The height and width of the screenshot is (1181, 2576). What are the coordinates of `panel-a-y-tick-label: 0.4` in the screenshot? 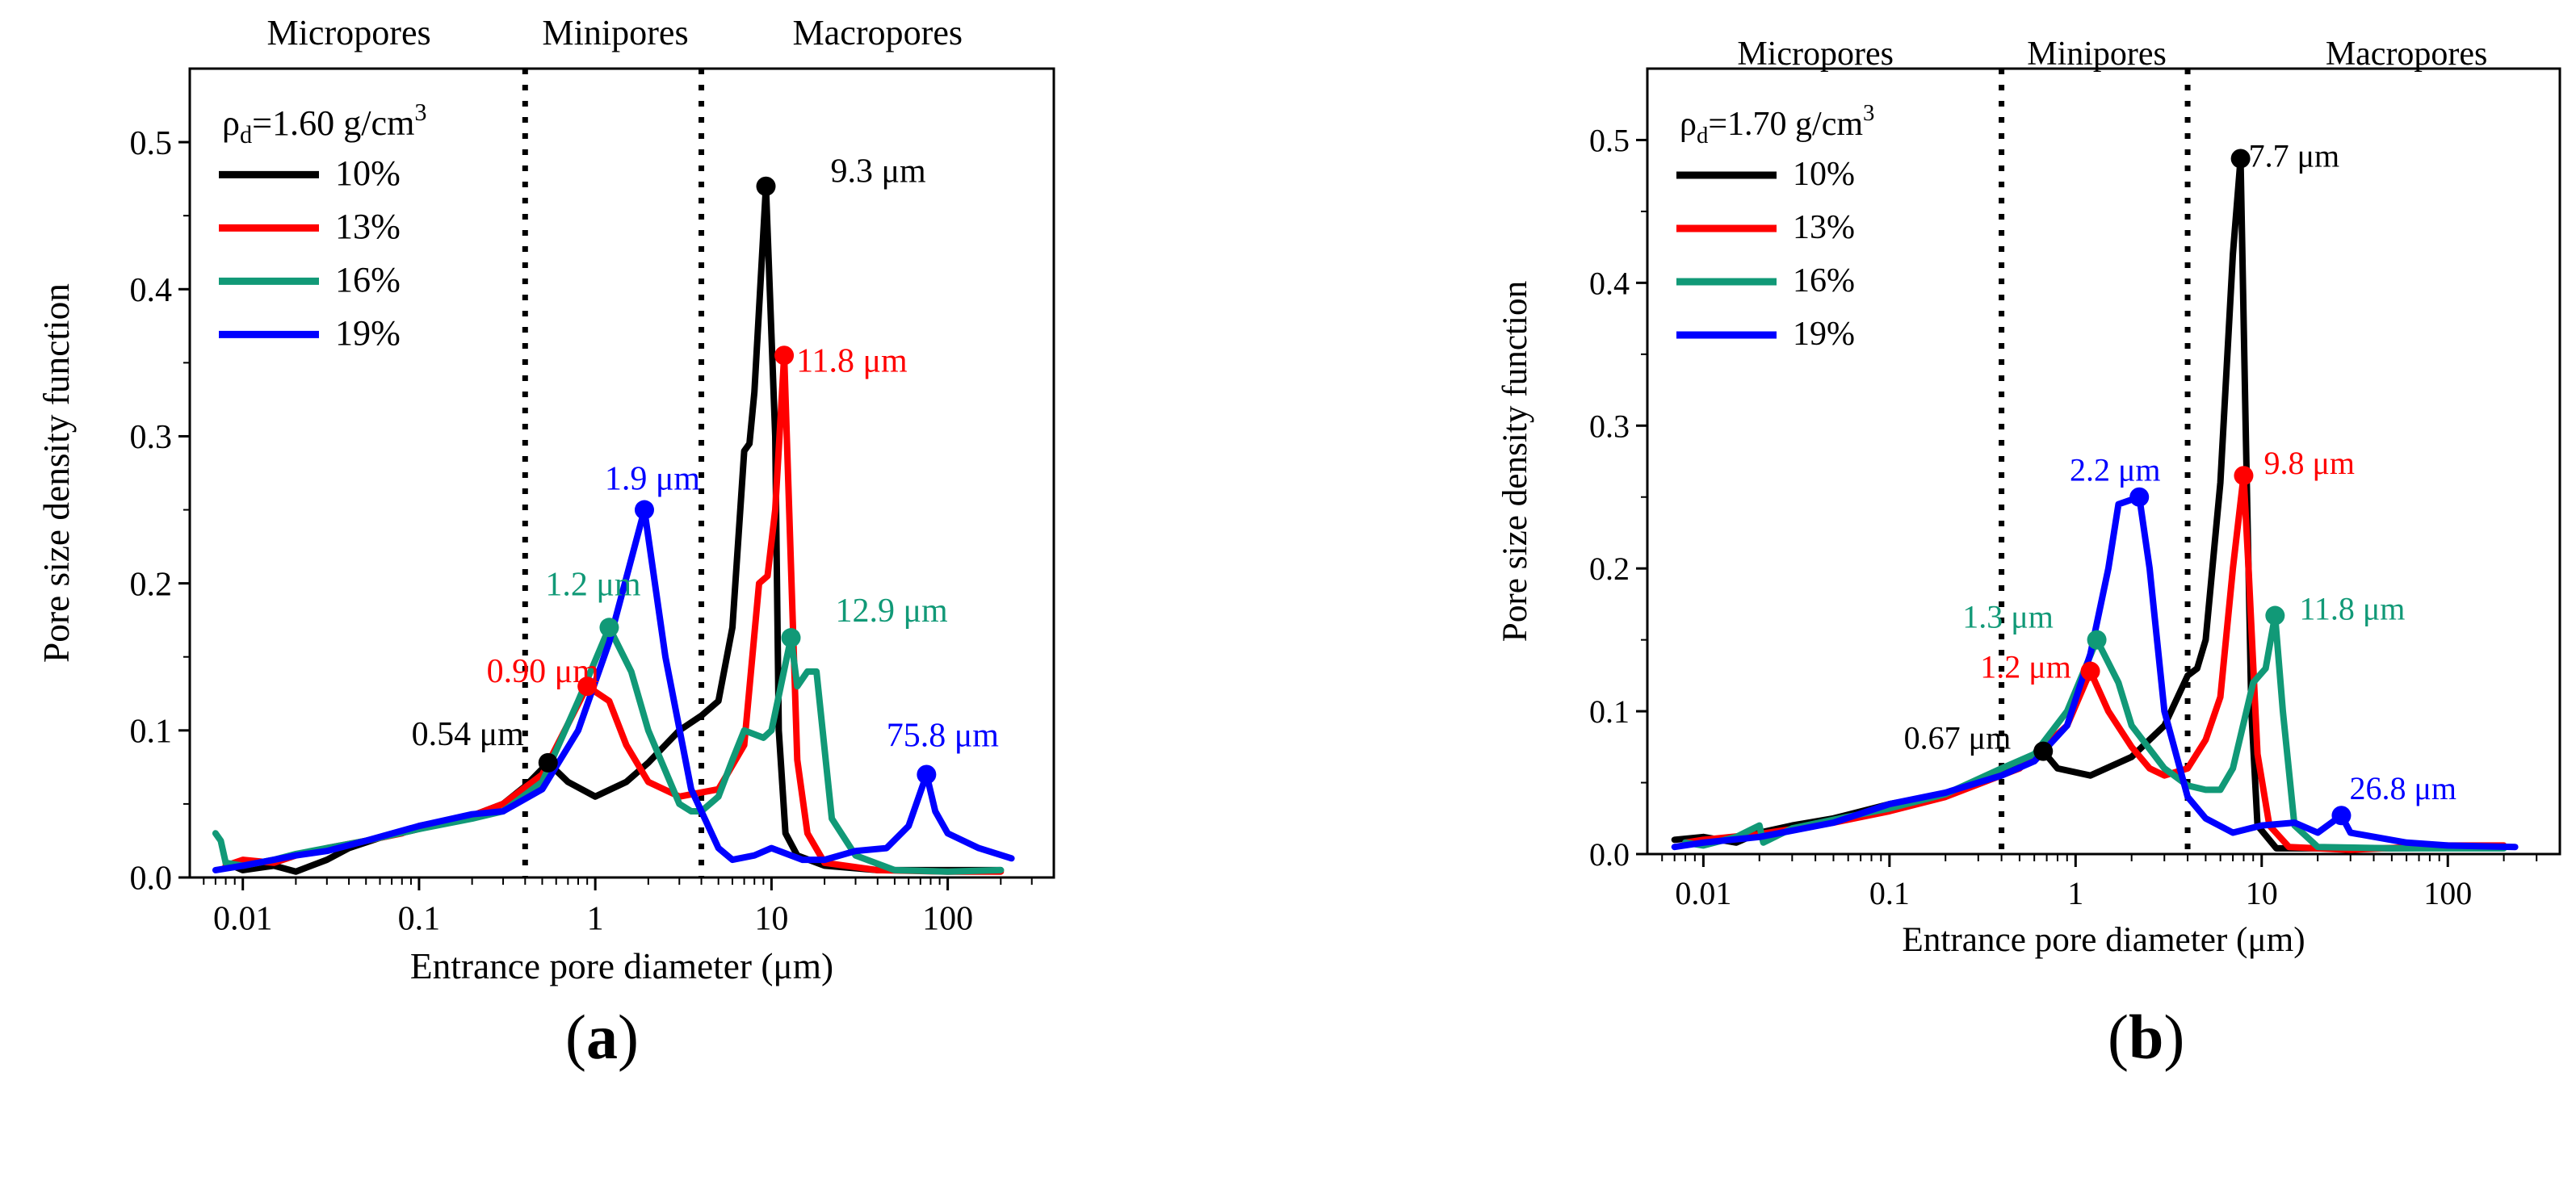 It's located at (151, 290).